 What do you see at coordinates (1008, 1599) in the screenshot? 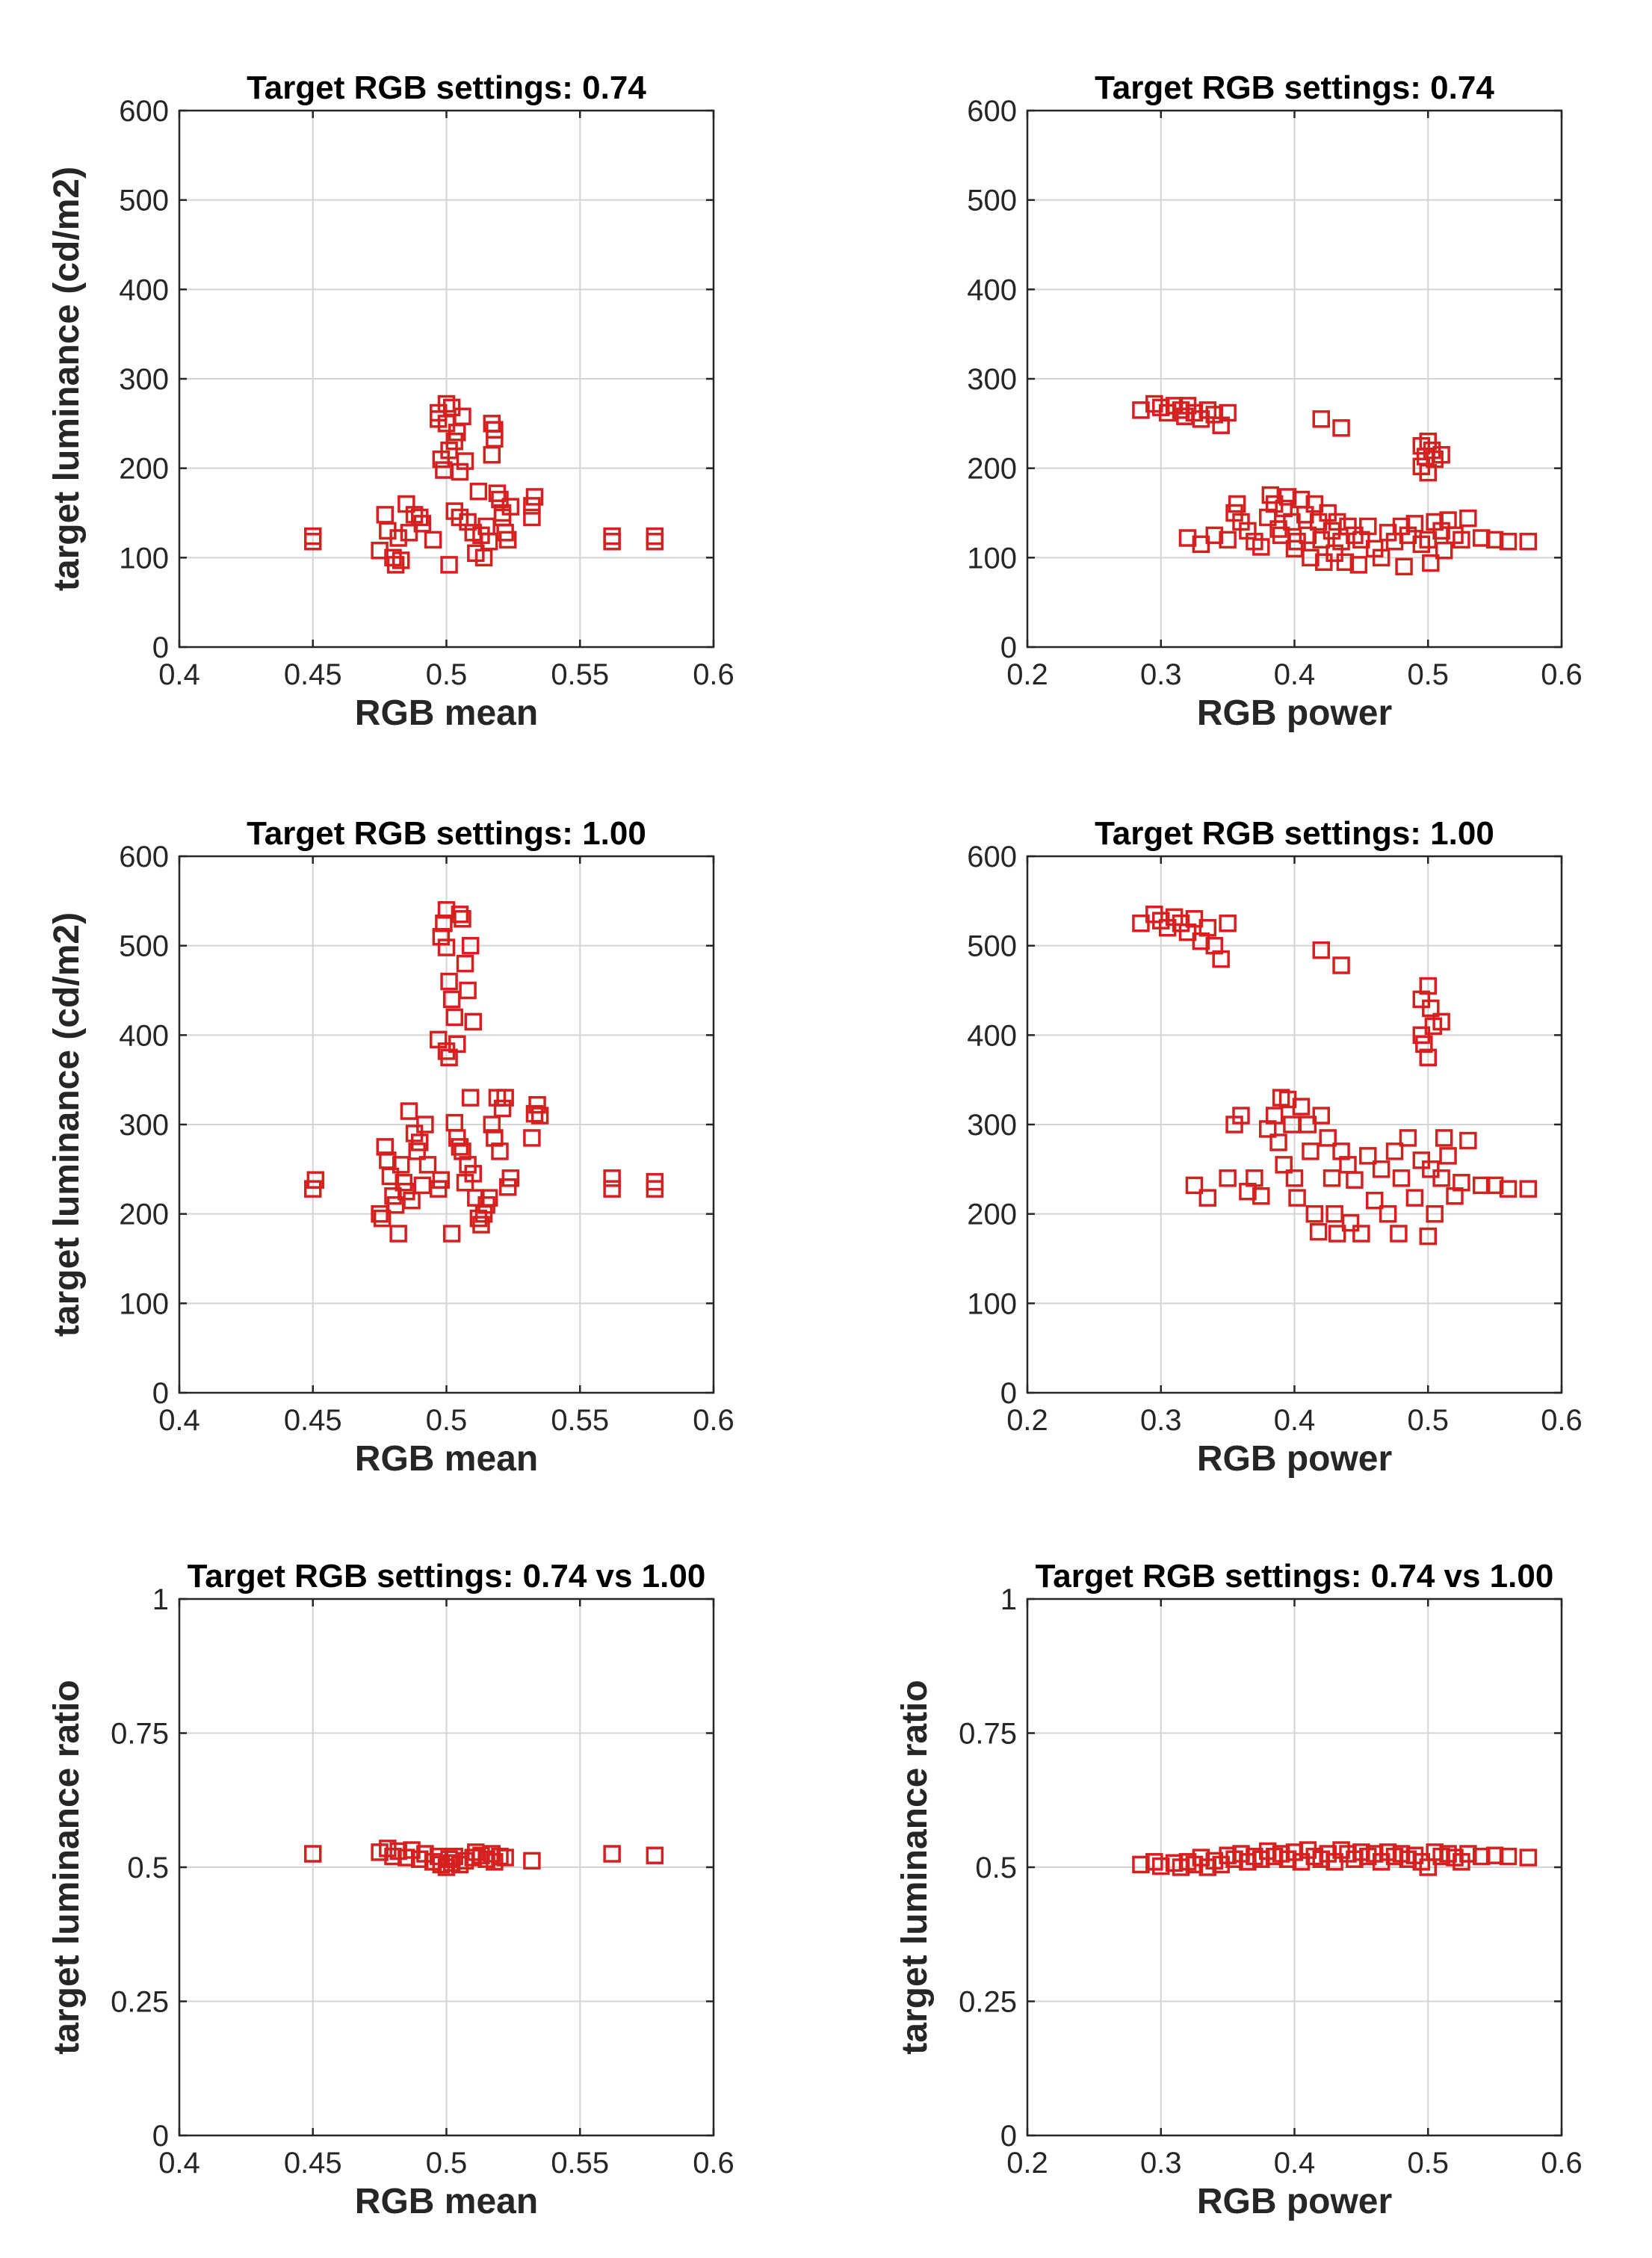
I see `y-tick-label: 1` at bounding box center [1008, 1599].